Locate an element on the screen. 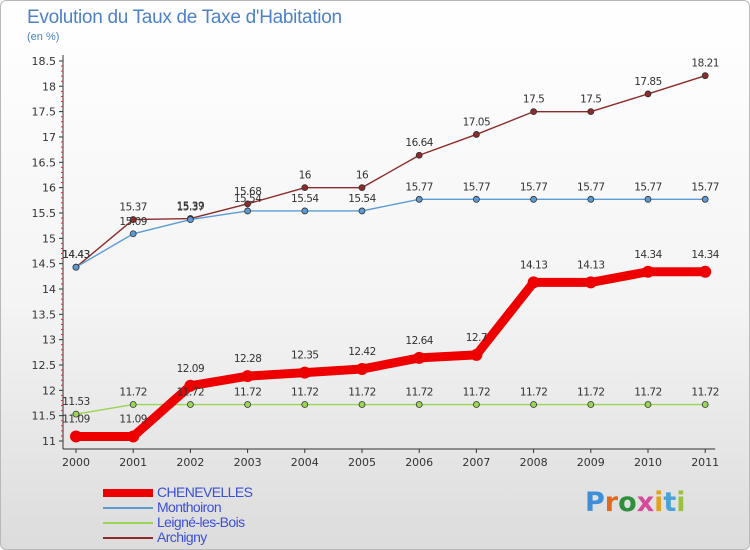  data-label: 15.09 is located at coordinates (133, 222).